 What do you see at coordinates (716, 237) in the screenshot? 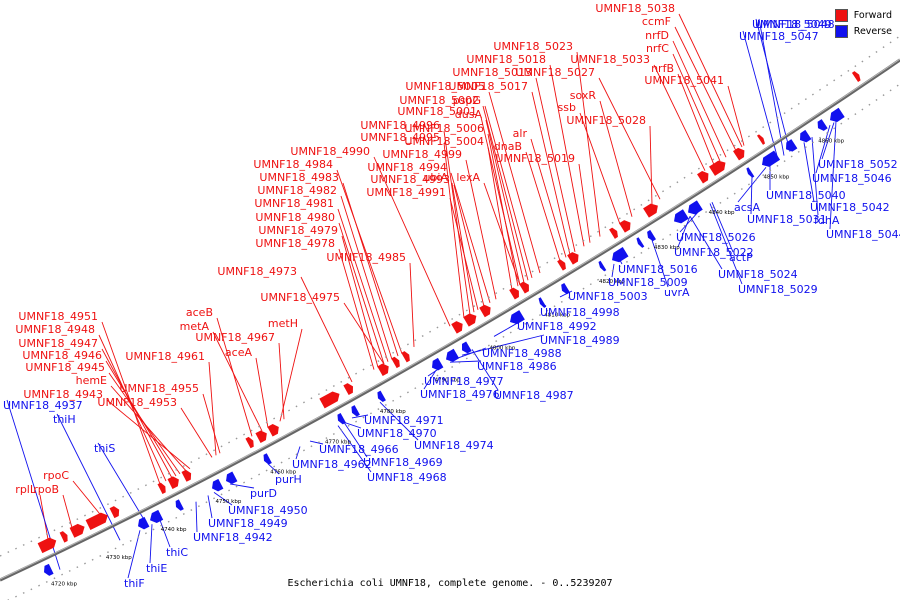
I see `reverse-gene-label-umnf18-5026: UMNF18_5026` at bounding box center [716, 237].